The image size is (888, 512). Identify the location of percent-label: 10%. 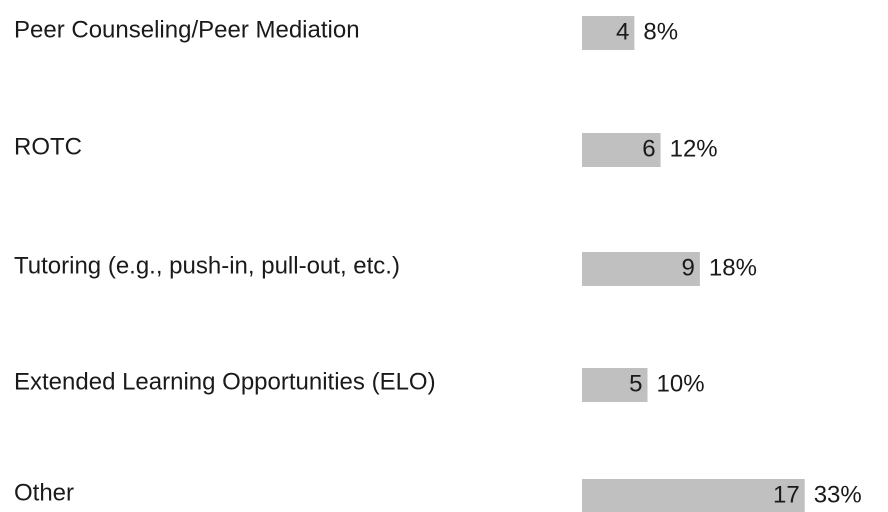
(681, 383).